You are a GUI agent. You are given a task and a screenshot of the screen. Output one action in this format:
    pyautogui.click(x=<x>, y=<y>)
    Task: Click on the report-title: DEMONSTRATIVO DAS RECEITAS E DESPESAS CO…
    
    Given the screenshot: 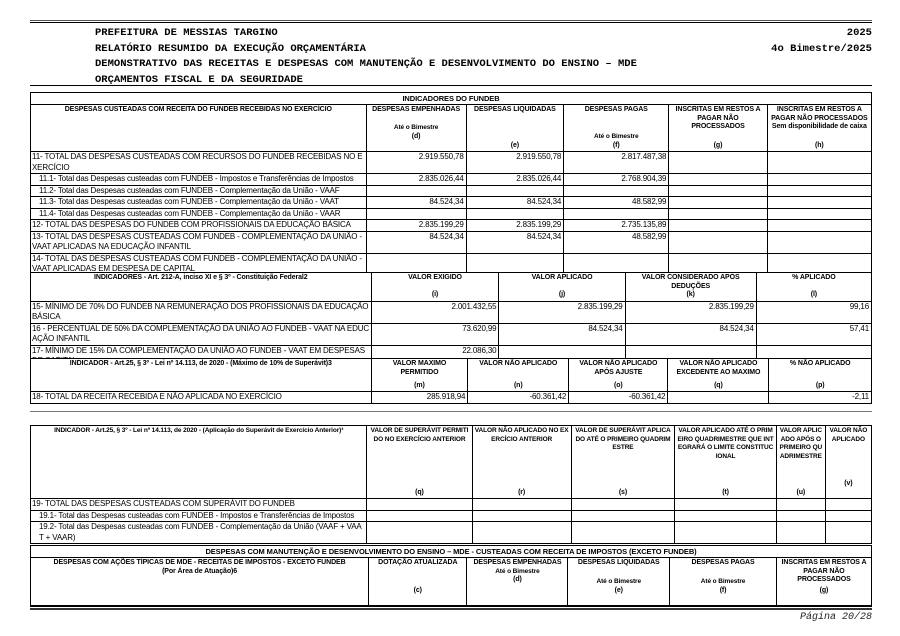 What is the action you would take?
    pyautogui.click(x=366, y=64)
    